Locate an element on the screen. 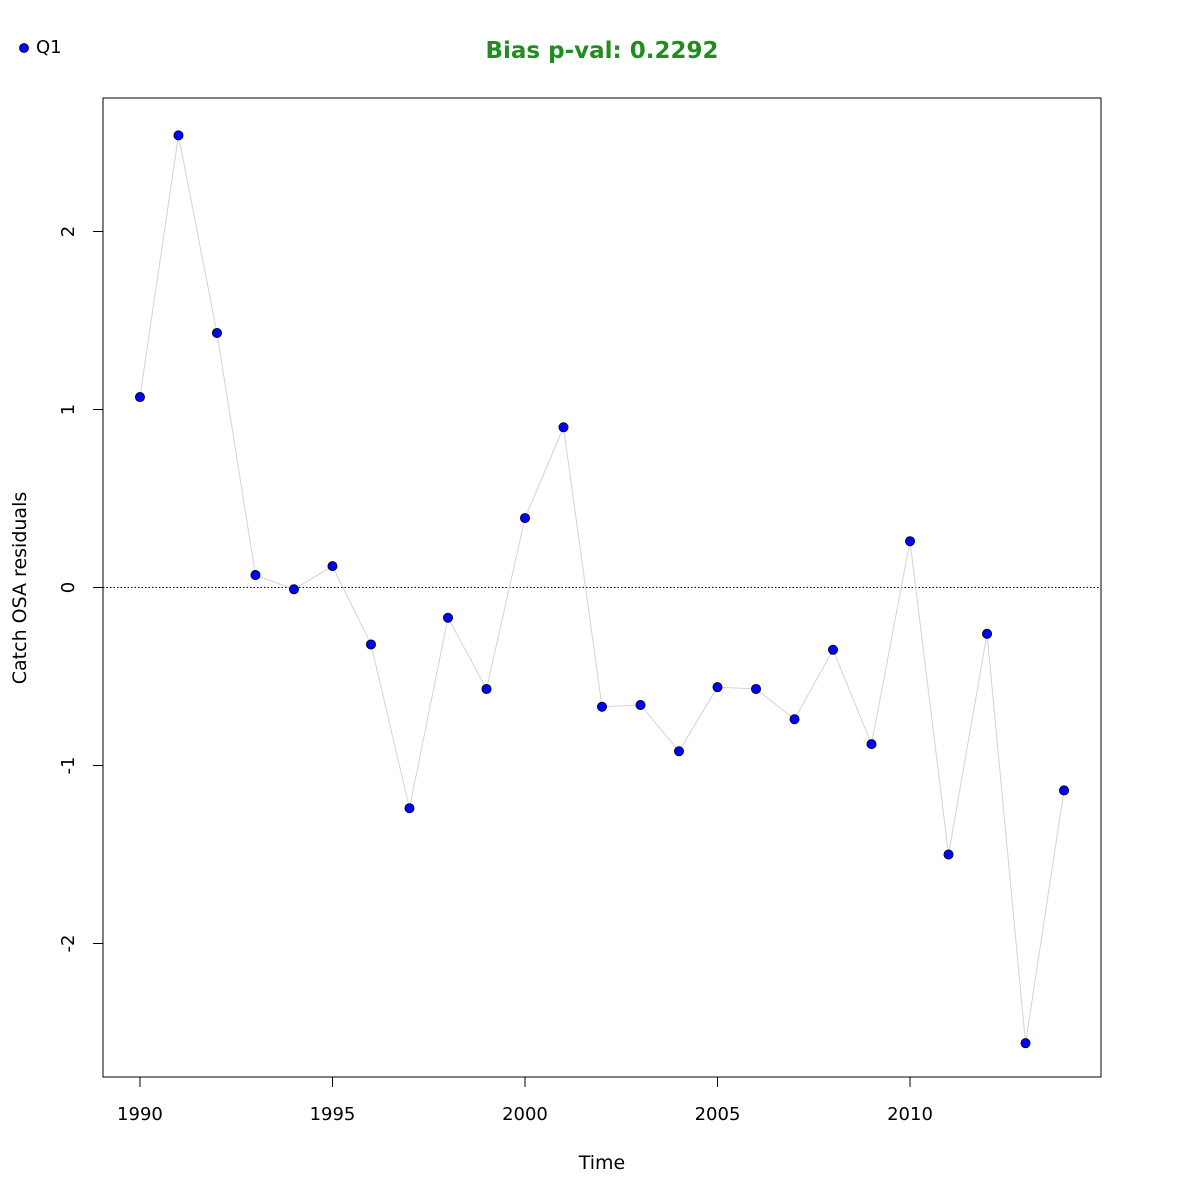  y-tick-label-1: 1 is located at coordinates (68, 409).